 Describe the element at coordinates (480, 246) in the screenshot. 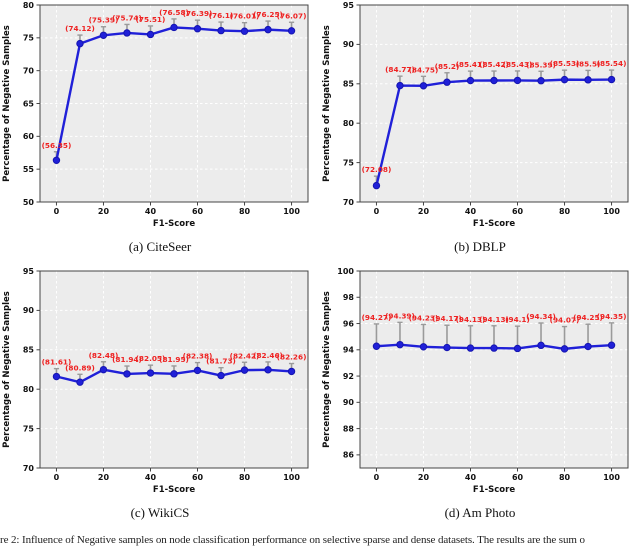

I see `subplot-caption-b: (b) DBLP` at that location.